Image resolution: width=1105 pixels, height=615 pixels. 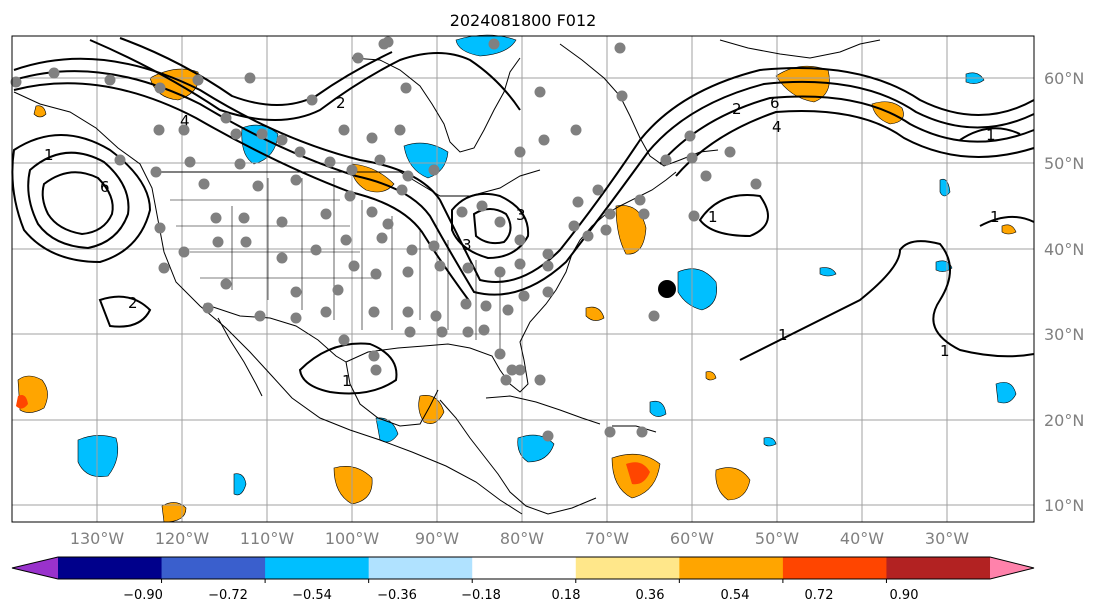 I want to click on shade-orange-gulf, so click(x=431, y=409).